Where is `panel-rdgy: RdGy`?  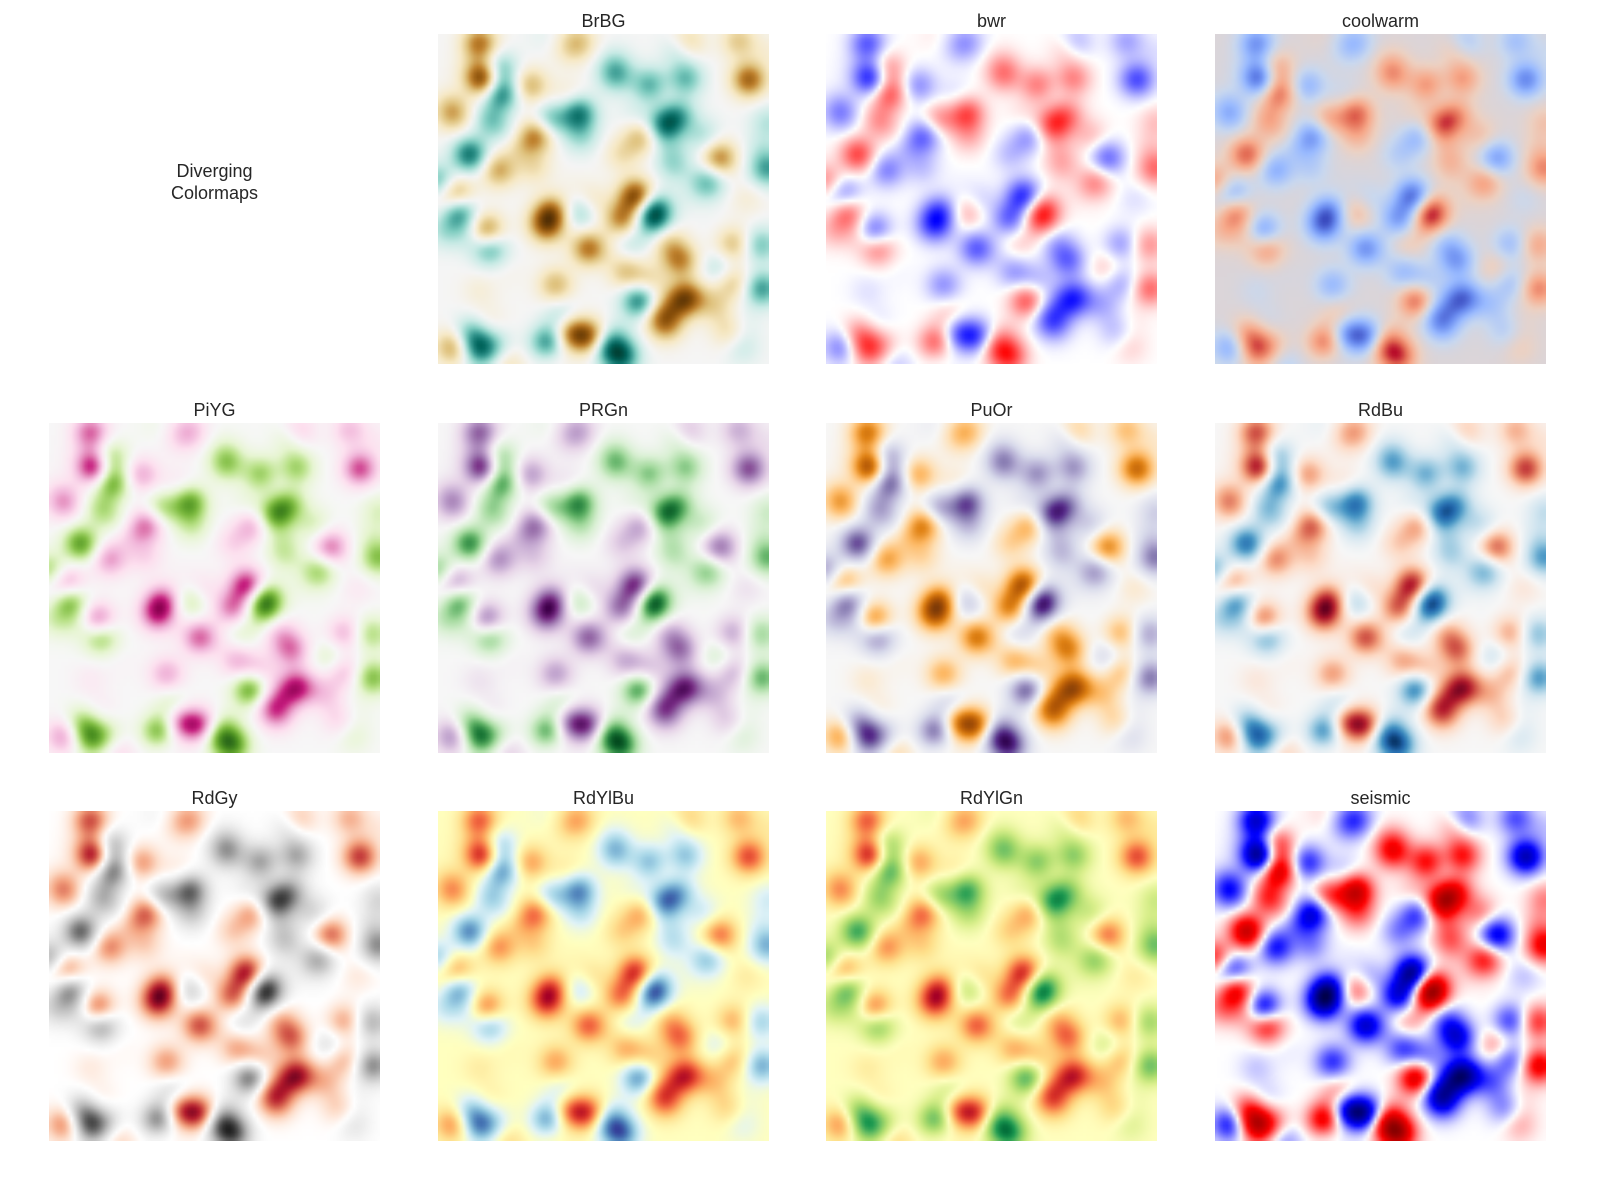 panel-rdgy: RdGy is located at coordinates (214, 964).